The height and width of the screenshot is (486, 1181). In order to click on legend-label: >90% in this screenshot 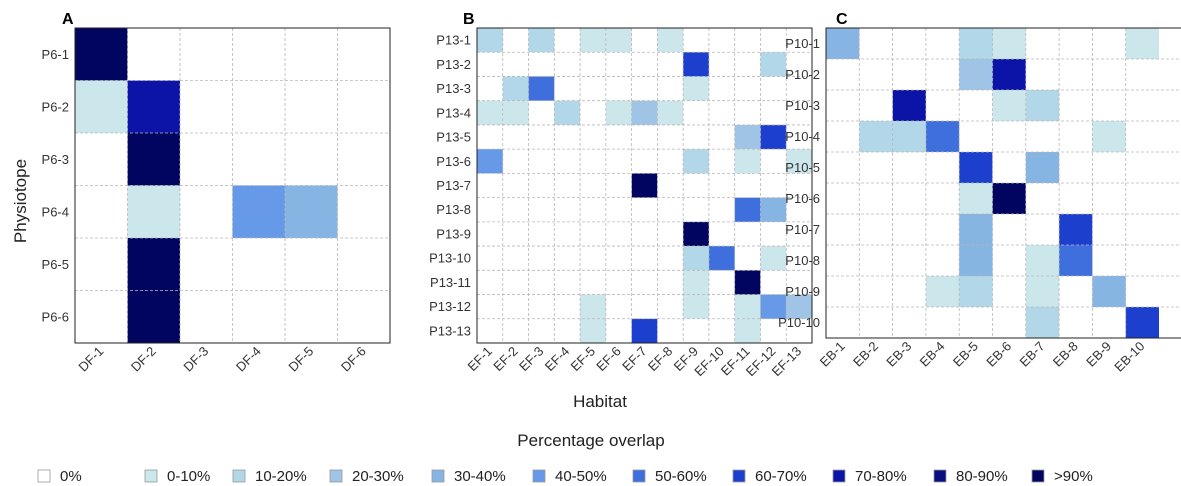, I will do `click(1073, 476)`.